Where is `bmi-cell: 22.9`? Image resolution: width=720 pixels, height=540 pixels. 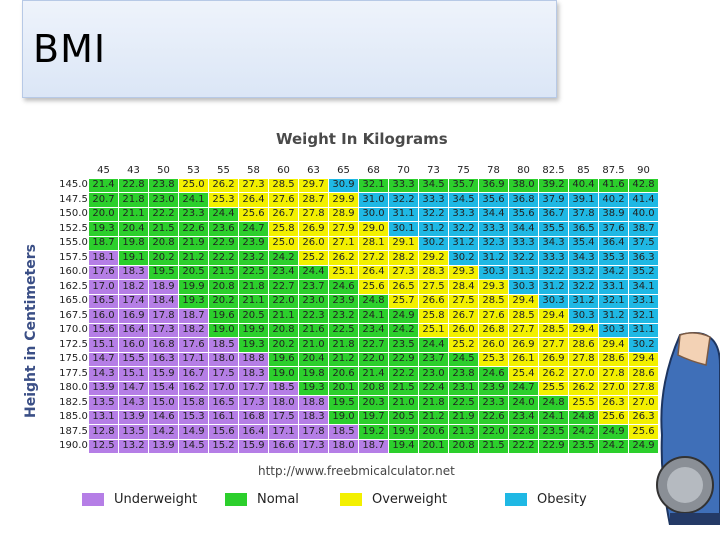
bmi-cell: 22.9 is located at coordinates (553, 446).